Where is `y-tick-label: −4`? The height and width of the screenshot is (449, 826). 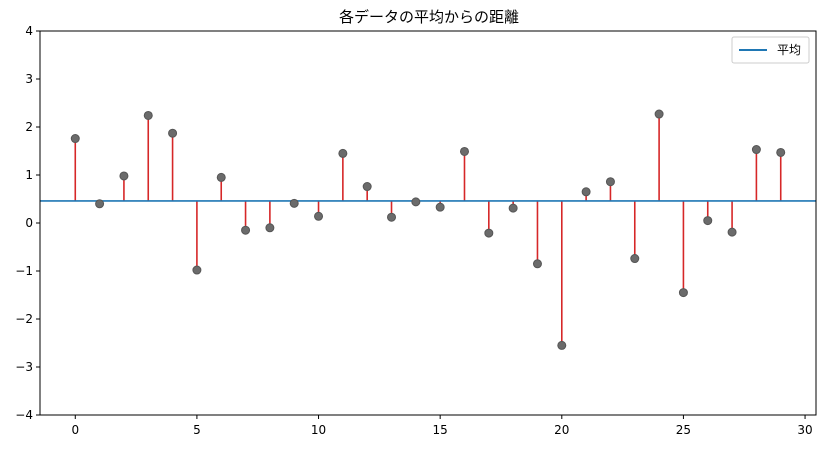
y-tick-label: −4 is located at coordinates (24, 415).